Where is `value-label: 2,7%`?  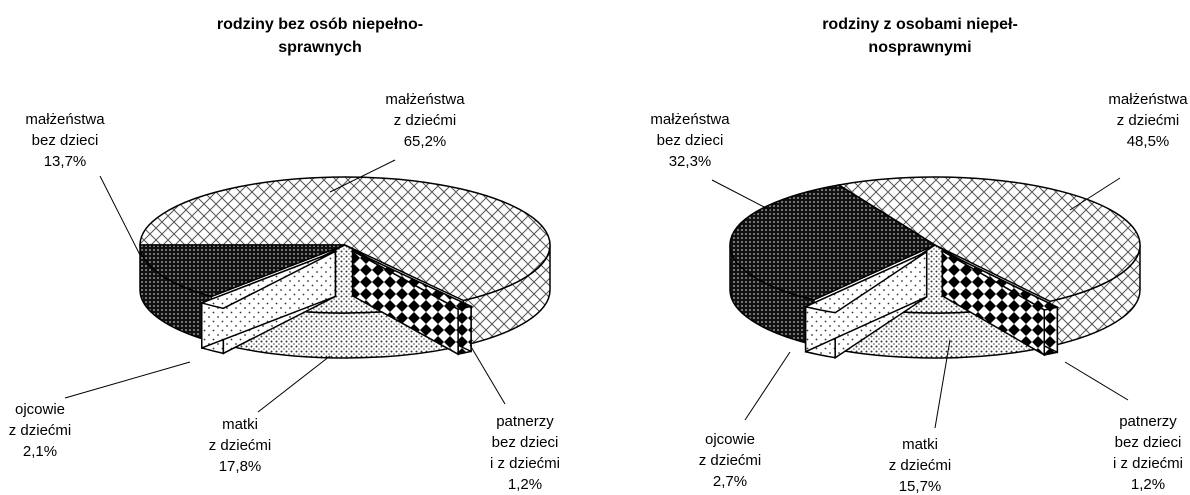
value-label: 2,7% is located at coordinates (730, 481).